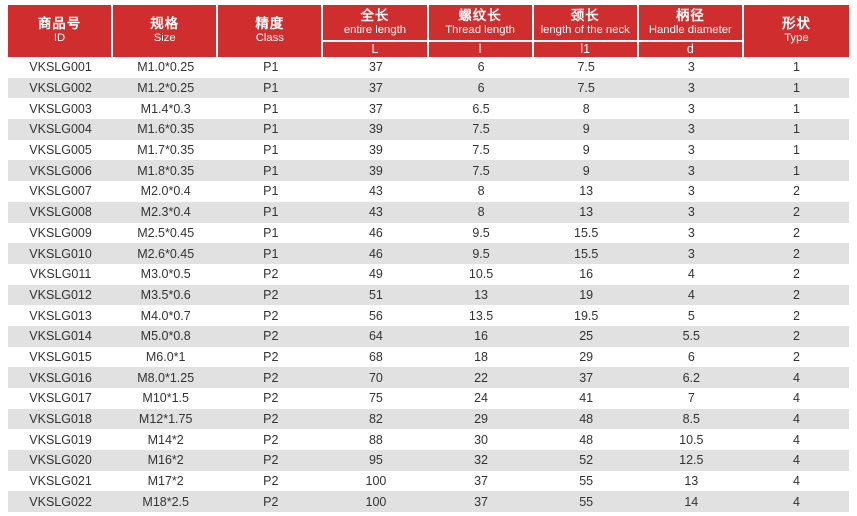 Image resolution: width=857 pixels, height=516 pixels. I want to click on column-header-thread-length: 螺纹长 Thread length l, so click(481, 31).